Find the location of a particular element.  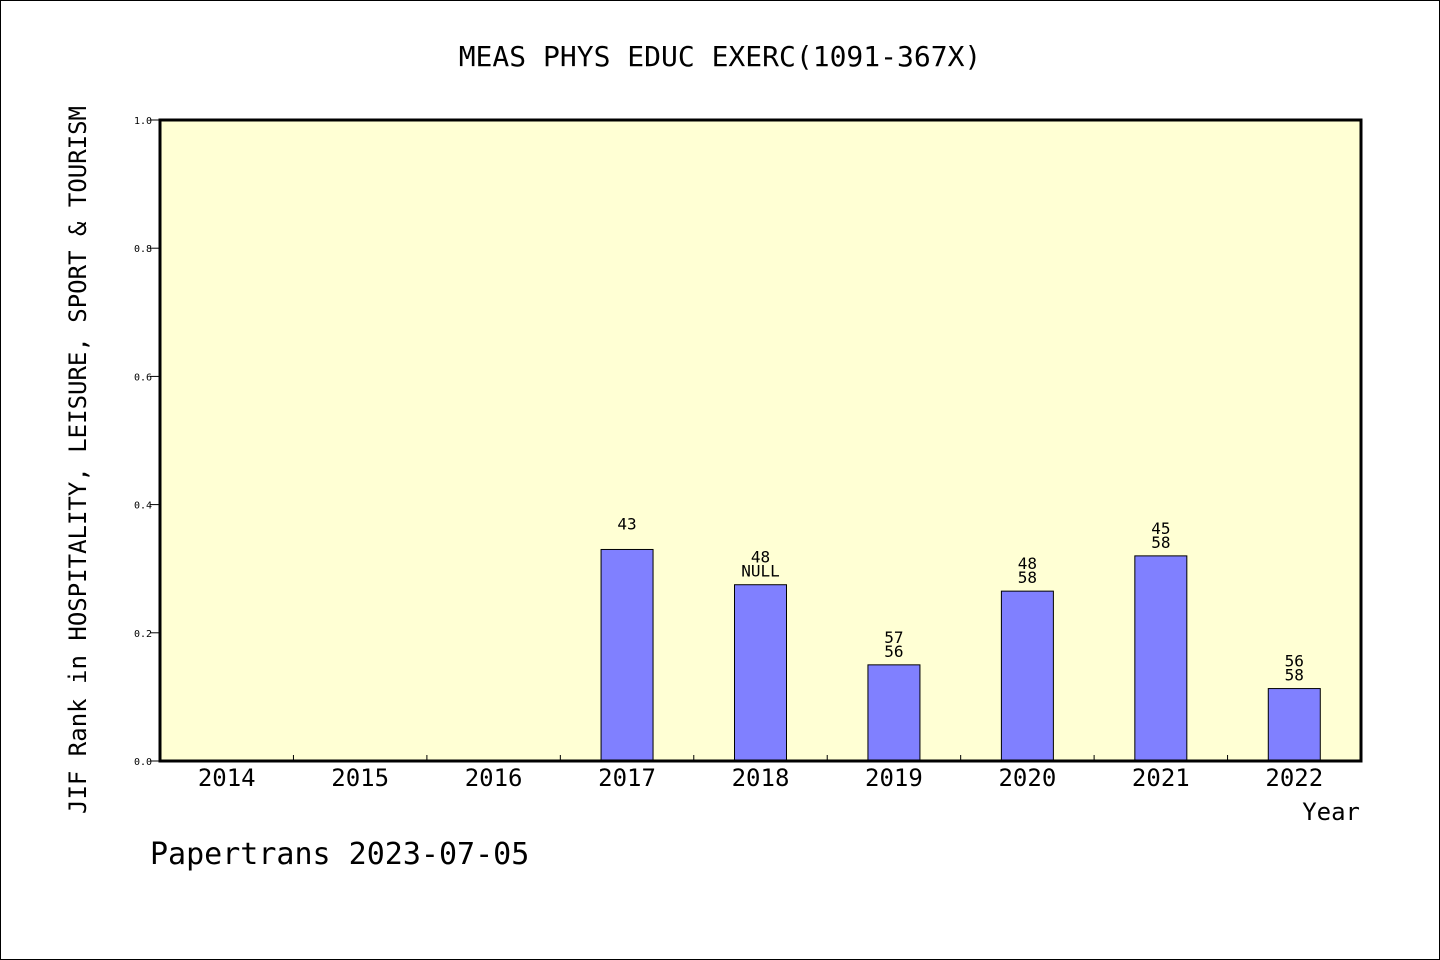

chart-title: MEAS PHYS EDUC EXERC(1091-367X) is located at coordinates (720, 56).